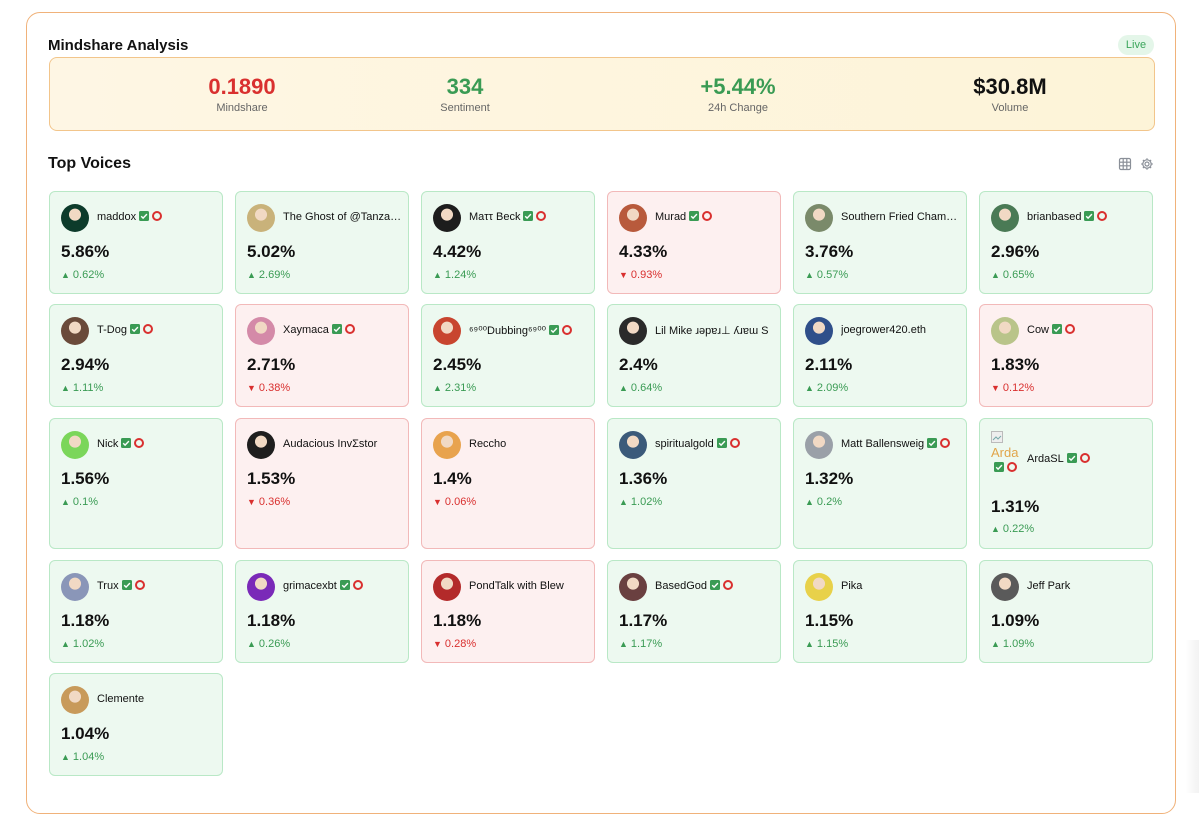 The height and width of the screenshot is (814, 1199). What do you see at coordinates (343, 586) in the screenshot?
I see `voice-name: grimacexbt` at bounding box center [343, 586].